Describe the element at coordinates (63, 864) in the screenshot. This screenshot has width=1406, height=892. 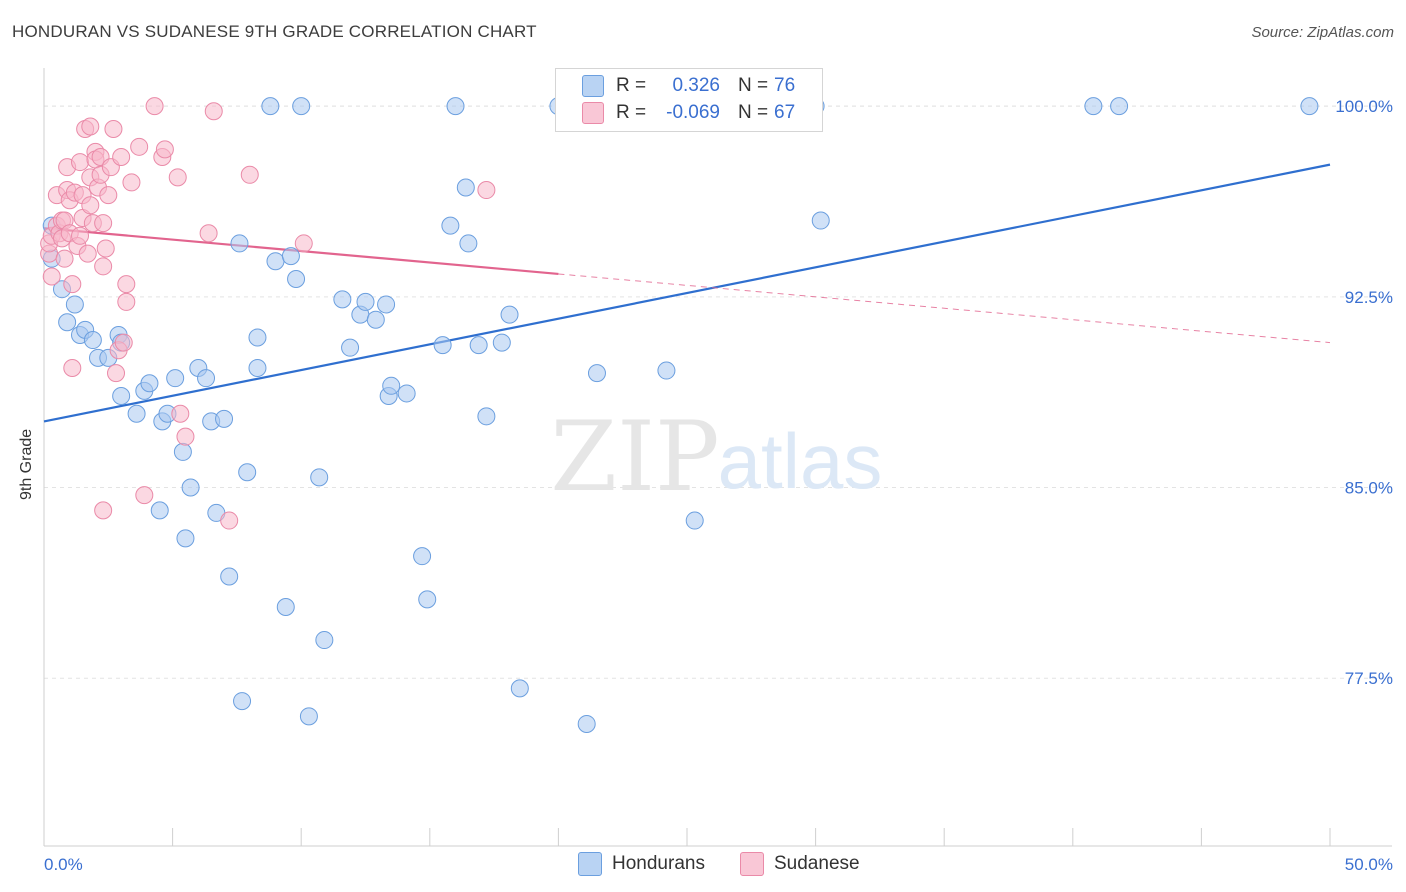
I see `x-tick-label: 0.0%` at that location.